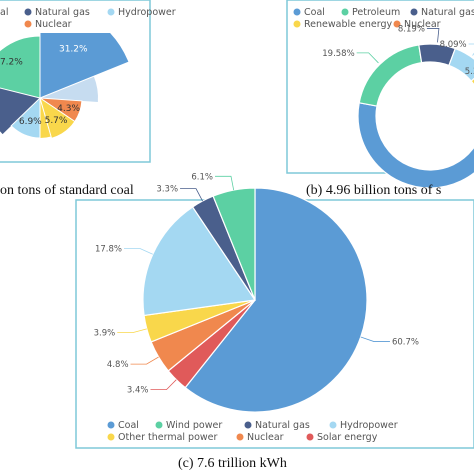 This screenshot has width=474, height=474. What do you see at coordinates (111, 12) in the screenshot?
I see `legend-a-hydropower-marker` at bounding box center [111, 12].